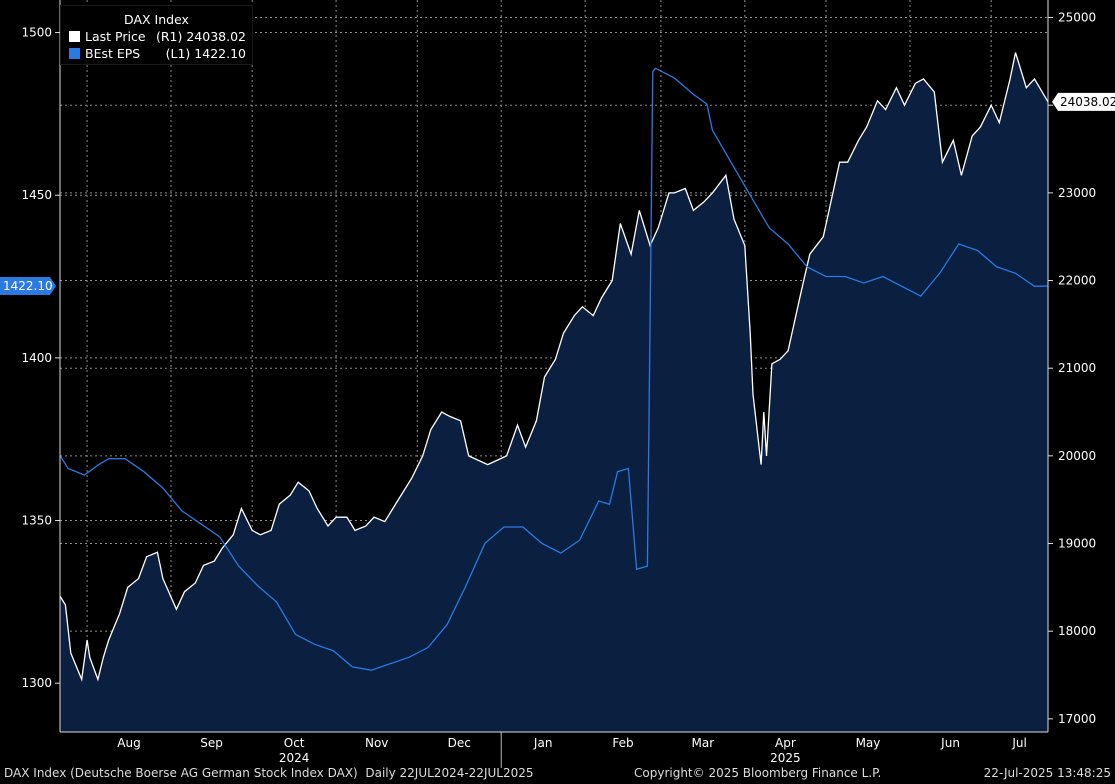 This screenshot has height=784, width=1115. What do you see at coordinates (1077, 631) in the screenshot?
I see `right-tick-label: 18000` at bounding box center [1077, 631].